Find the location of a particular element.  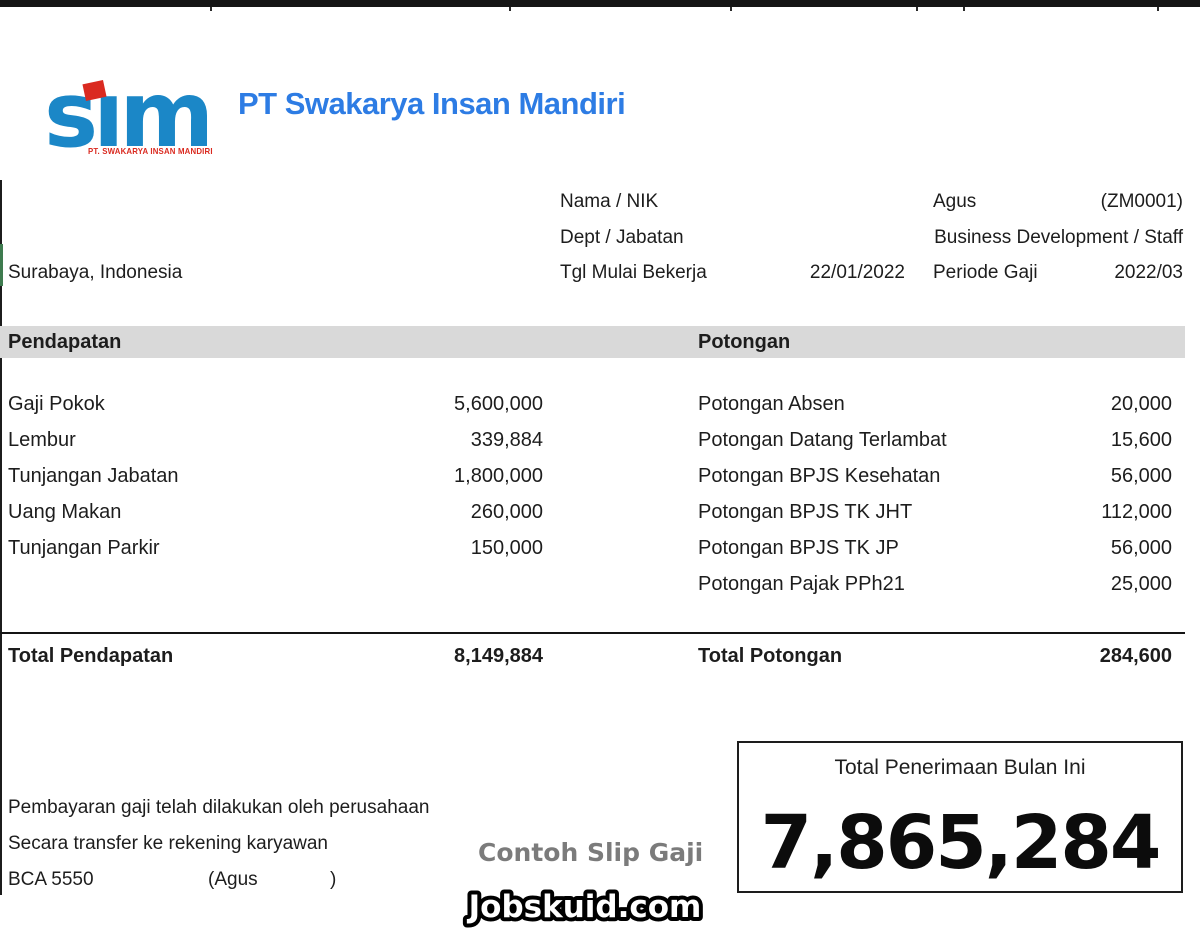

deductions-row: Potongan BPJS TK JHT 112,000 is located at coordinates (935, 512).